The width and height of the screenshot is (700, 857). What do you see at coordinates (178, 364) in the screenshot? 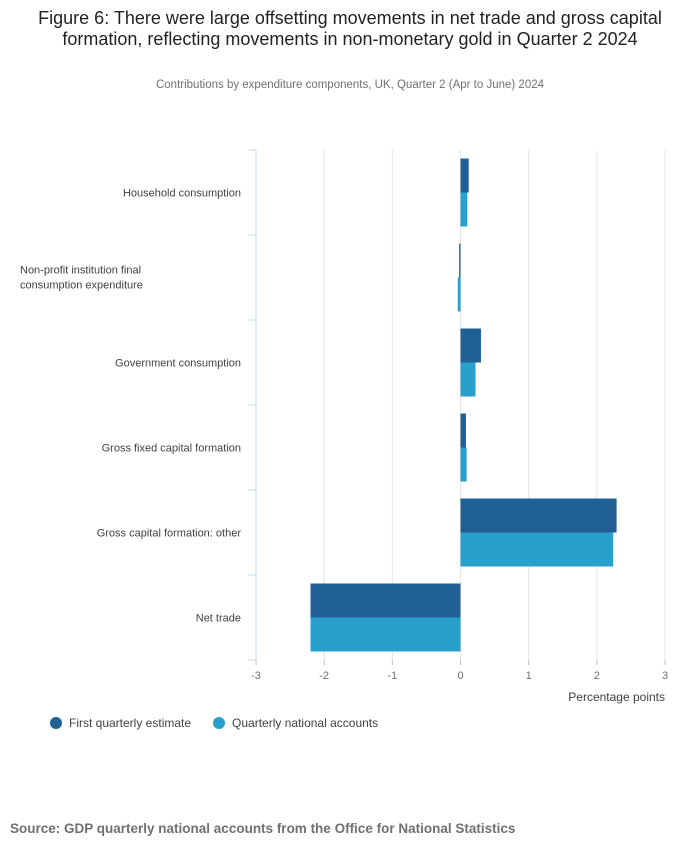
I see `y-category-label: Government consumption` at bounding box center [178, 364].